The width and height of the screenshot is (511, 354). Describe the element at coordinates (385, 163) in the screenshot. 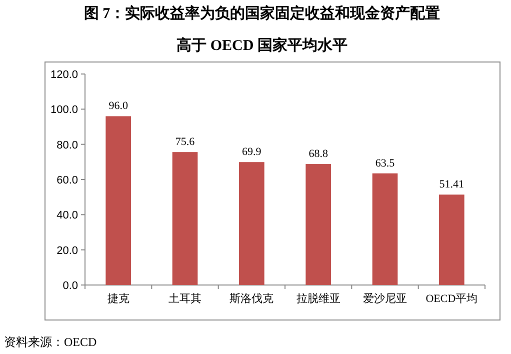

I see `data-label: 63.5` at that location.